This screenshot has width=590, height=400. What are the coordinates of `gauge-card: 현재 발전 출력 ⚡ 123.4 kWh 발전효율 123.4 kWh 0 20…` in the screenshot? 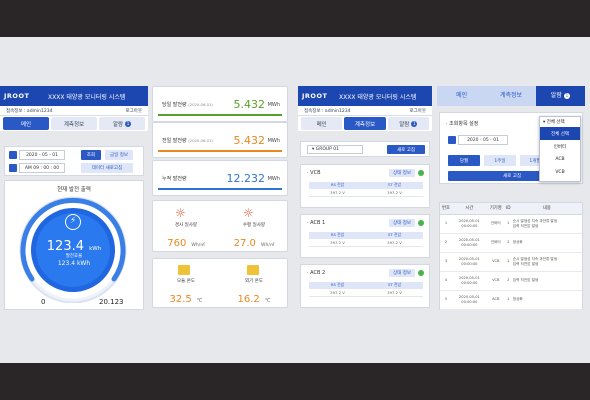 It's located at (74, 245).